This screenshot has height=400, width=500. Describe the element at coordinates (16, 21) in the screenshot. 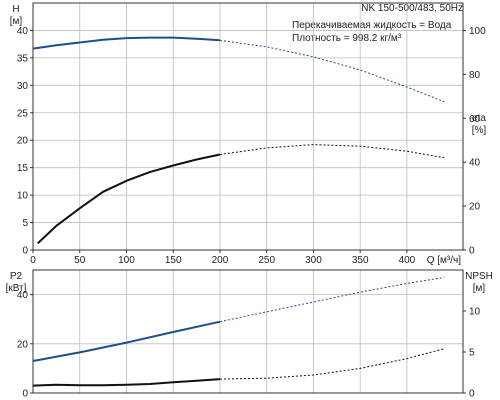

I see `y-axis-unit: [м]` at that location.